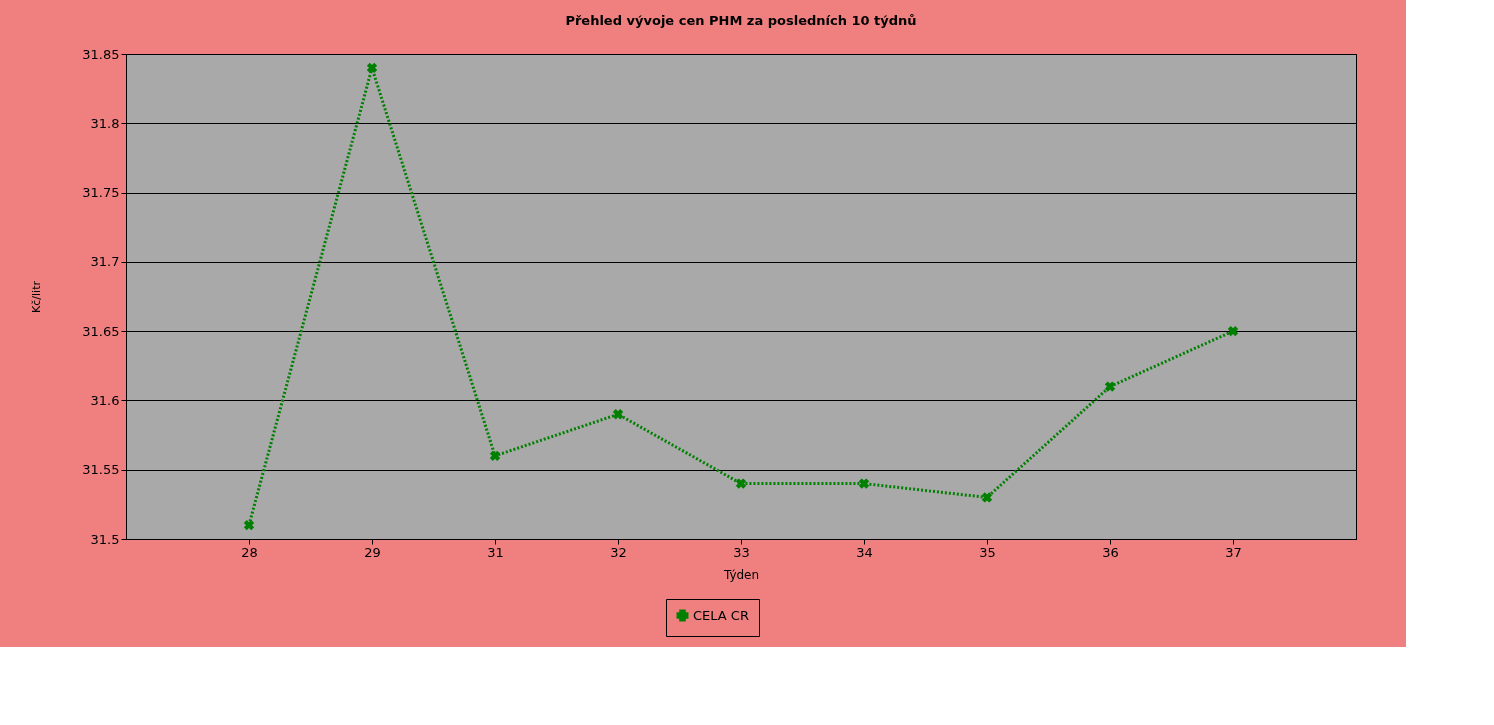  What do you see at coordinates (864, 552) in the screenshot?
I see `x-tick-label: 34` at bounding box center [864, 552].